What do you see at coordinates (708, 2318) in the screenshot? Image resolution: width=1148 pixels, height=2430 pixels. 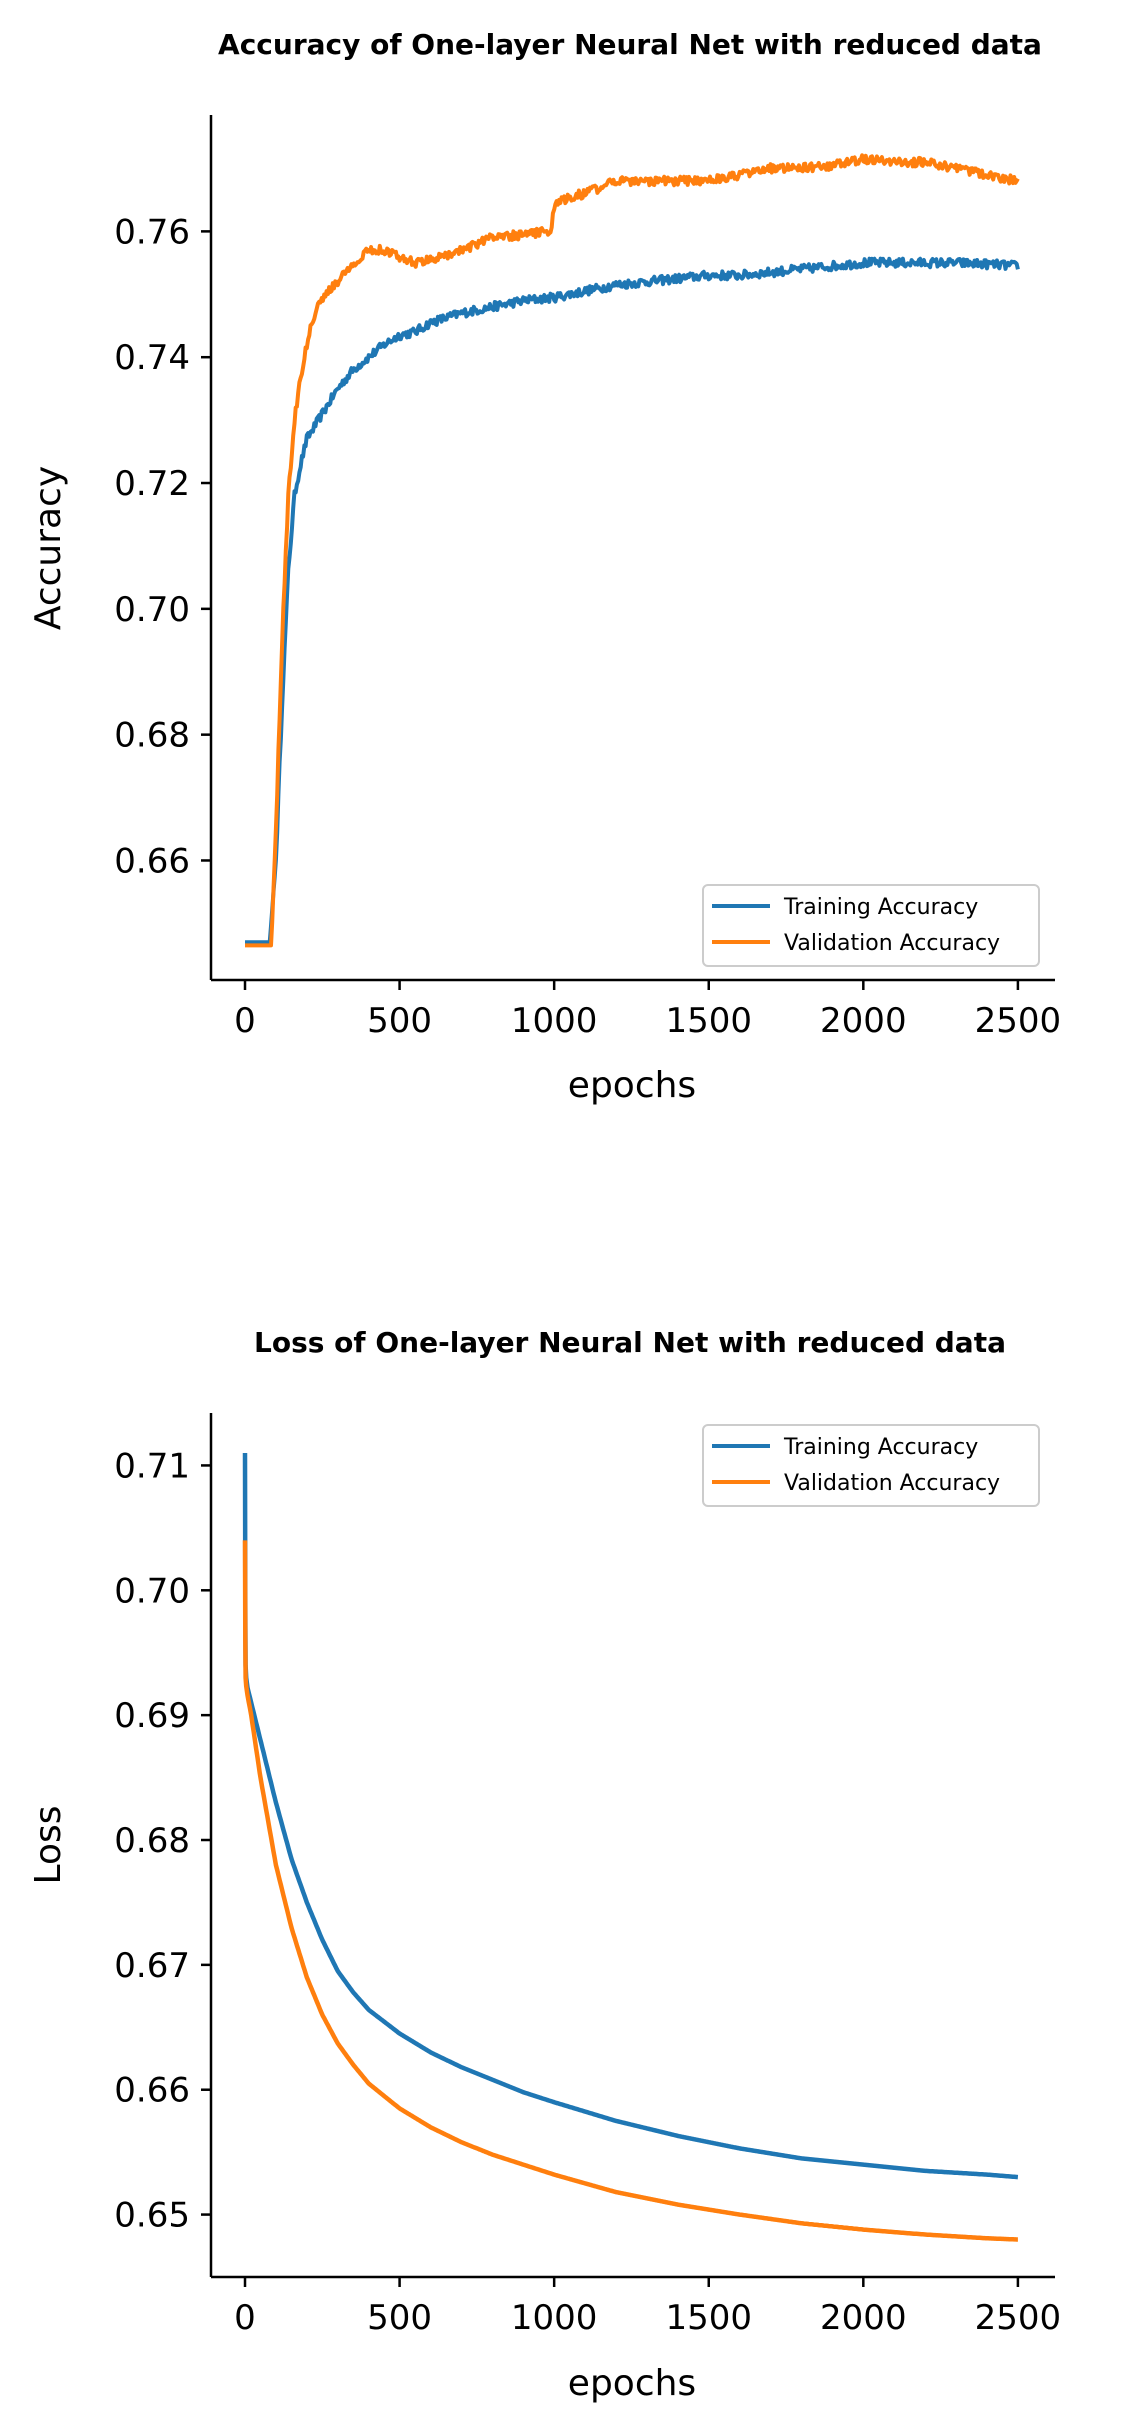 I see `loss-x-tick-label: 1500` at bounding box center [708, 2318].